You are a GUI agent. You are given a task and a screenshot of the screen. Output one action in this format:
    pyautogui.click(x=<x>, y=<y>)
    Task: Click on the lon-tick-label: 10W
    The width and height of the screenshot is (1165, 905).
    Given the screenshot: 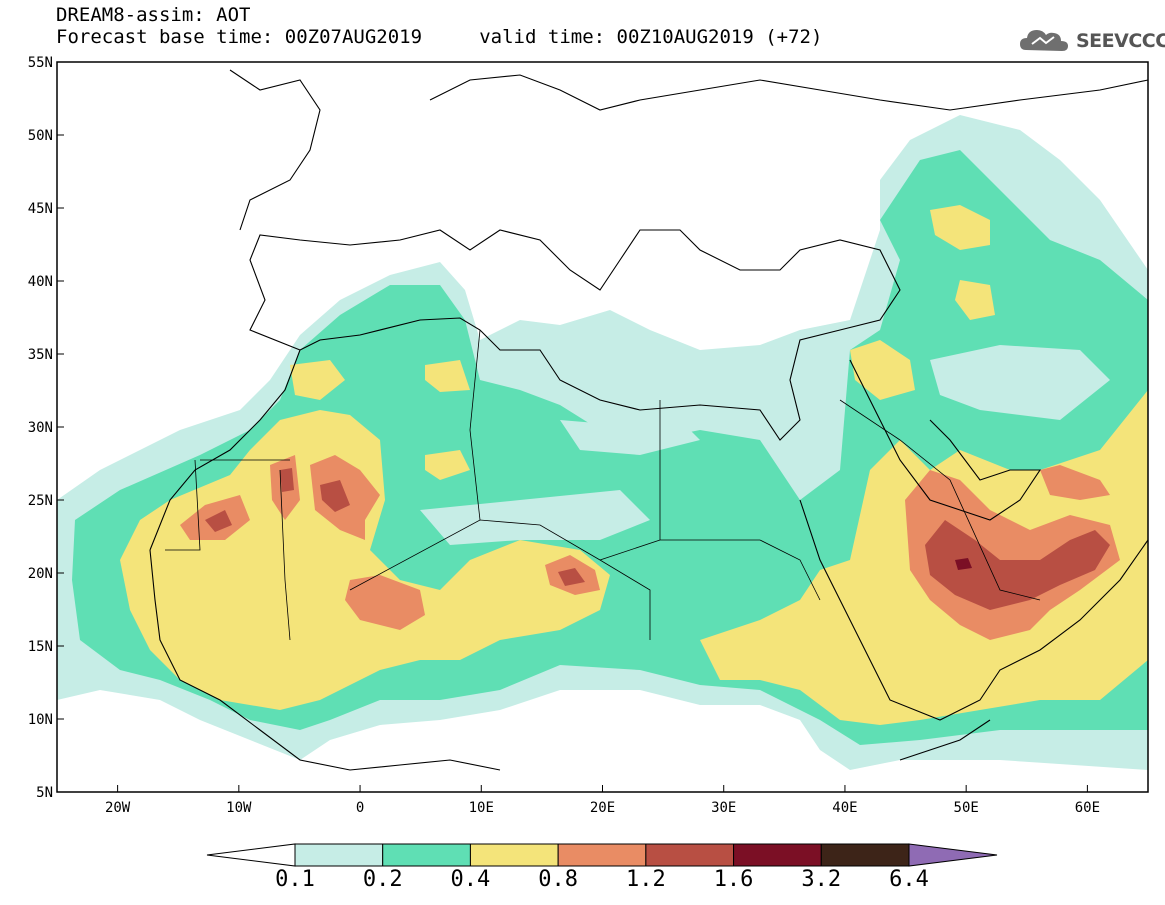 What is the action you would take?
    pyautogui.click(x=239, y=808)
    